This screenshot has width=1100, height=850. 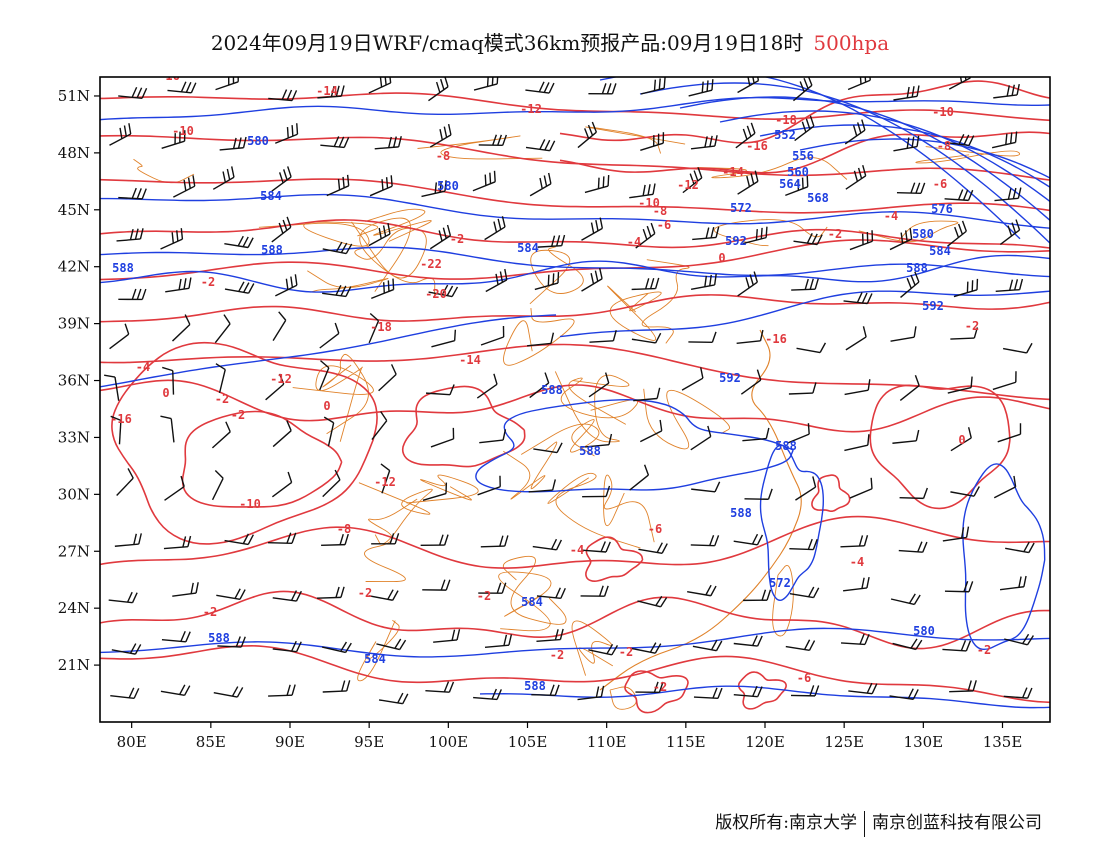 What do you see at coordinates (74, 324) in the screenshot?
I see `lat-tick-label: 39N` at bounding box center [74, 324].